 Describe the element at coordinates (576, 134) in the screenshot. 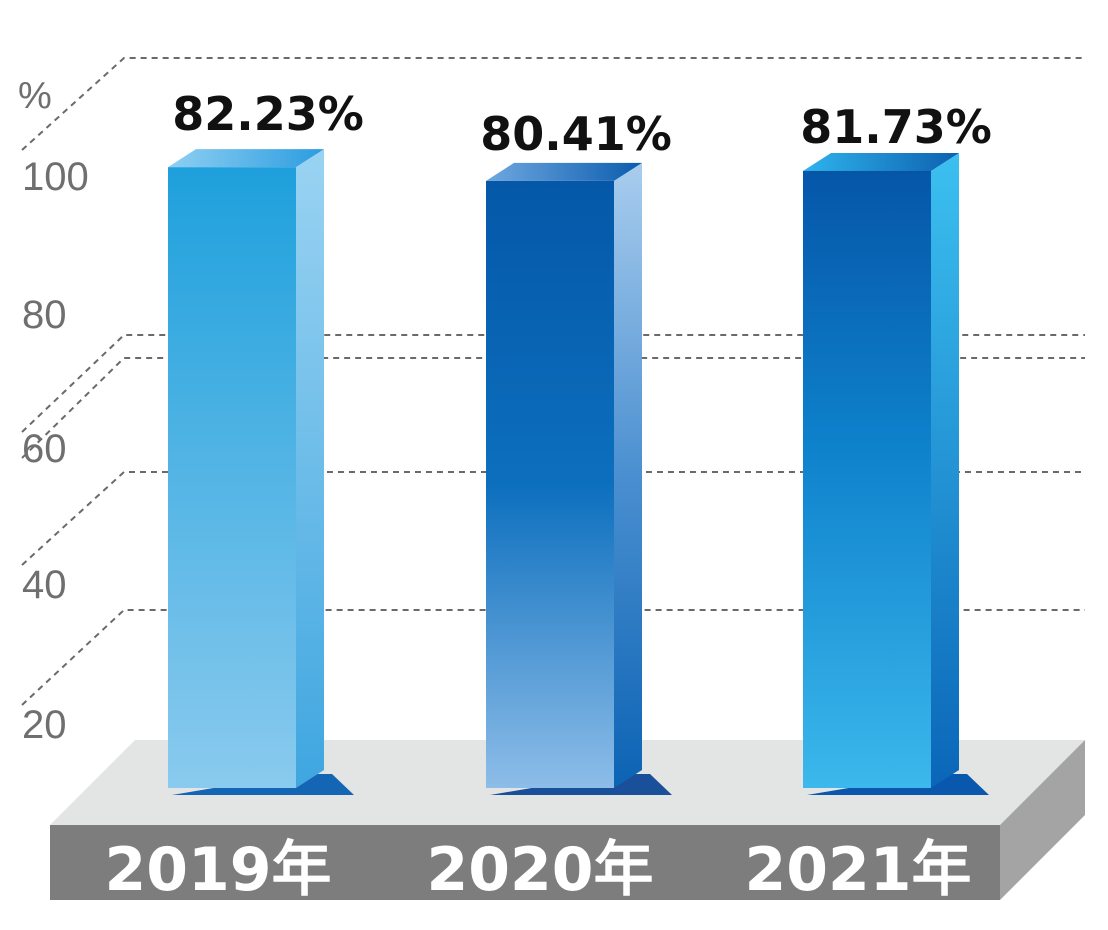

I see `data-label-2020: 80.41%` at that location.